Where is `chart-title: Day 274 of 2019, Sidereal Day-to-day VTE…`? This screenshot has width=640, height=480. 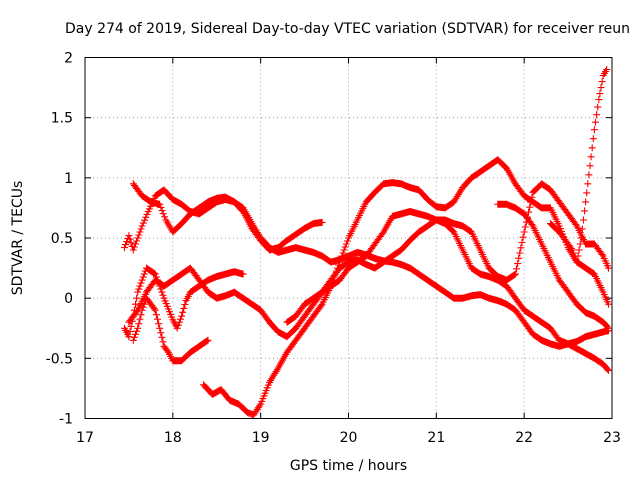
chart-title: Day 274 of 2019, Sidereal Day-to-day VTE… is located at coordinates (347, 29).